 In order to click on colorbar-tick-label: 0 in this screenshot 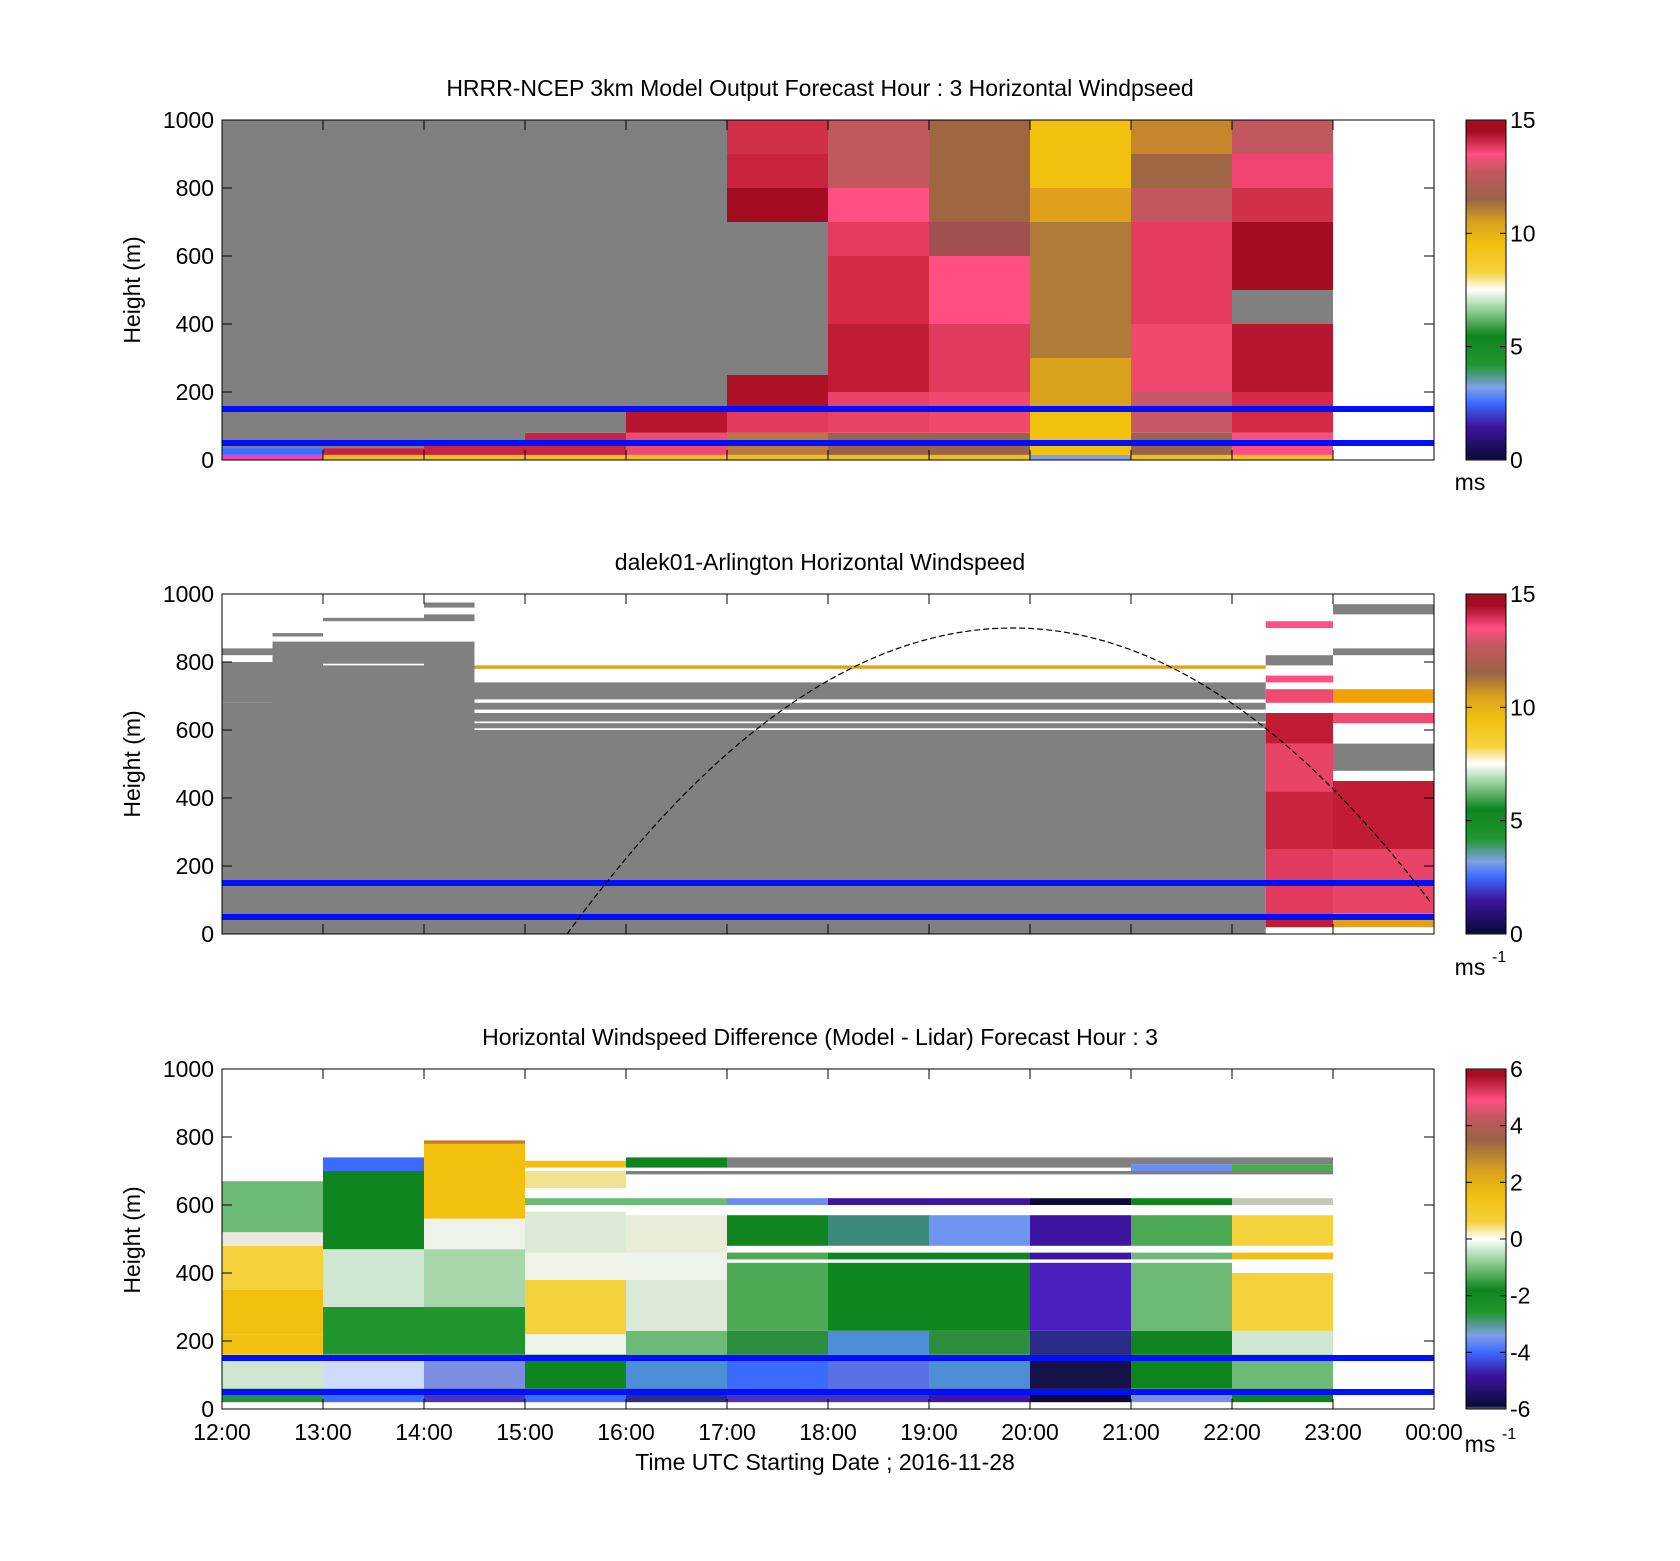, I will do `click(1516, 460)`.